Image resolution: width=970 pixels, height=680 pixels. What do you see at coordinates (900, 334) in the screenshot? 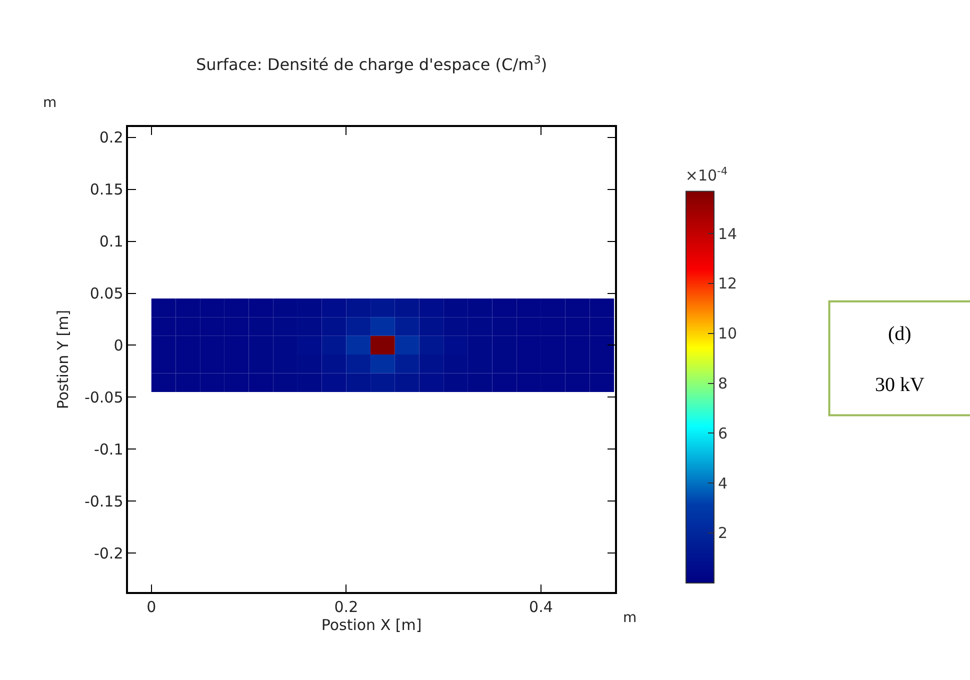
I see `text: (d)` at bounding box center [900, 334].